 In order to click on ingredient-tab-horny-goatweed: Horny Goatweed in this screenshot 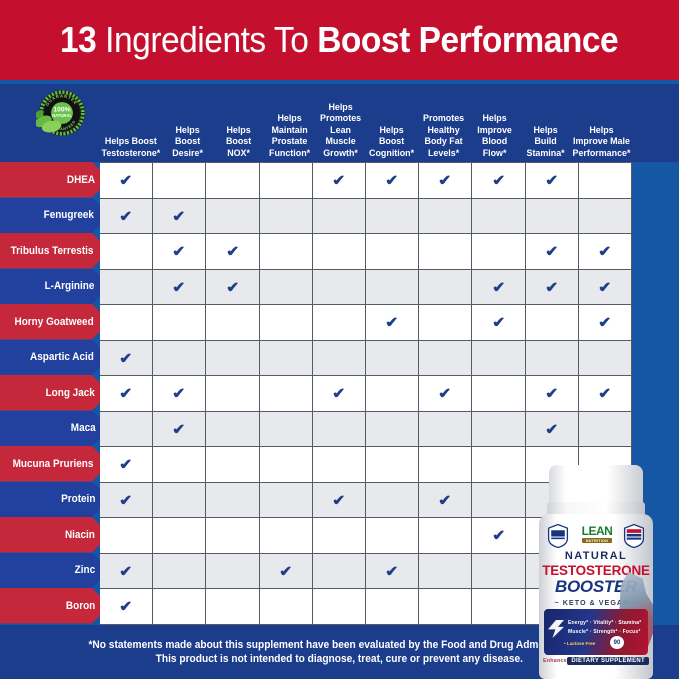, I will do `click(55, 322)`.